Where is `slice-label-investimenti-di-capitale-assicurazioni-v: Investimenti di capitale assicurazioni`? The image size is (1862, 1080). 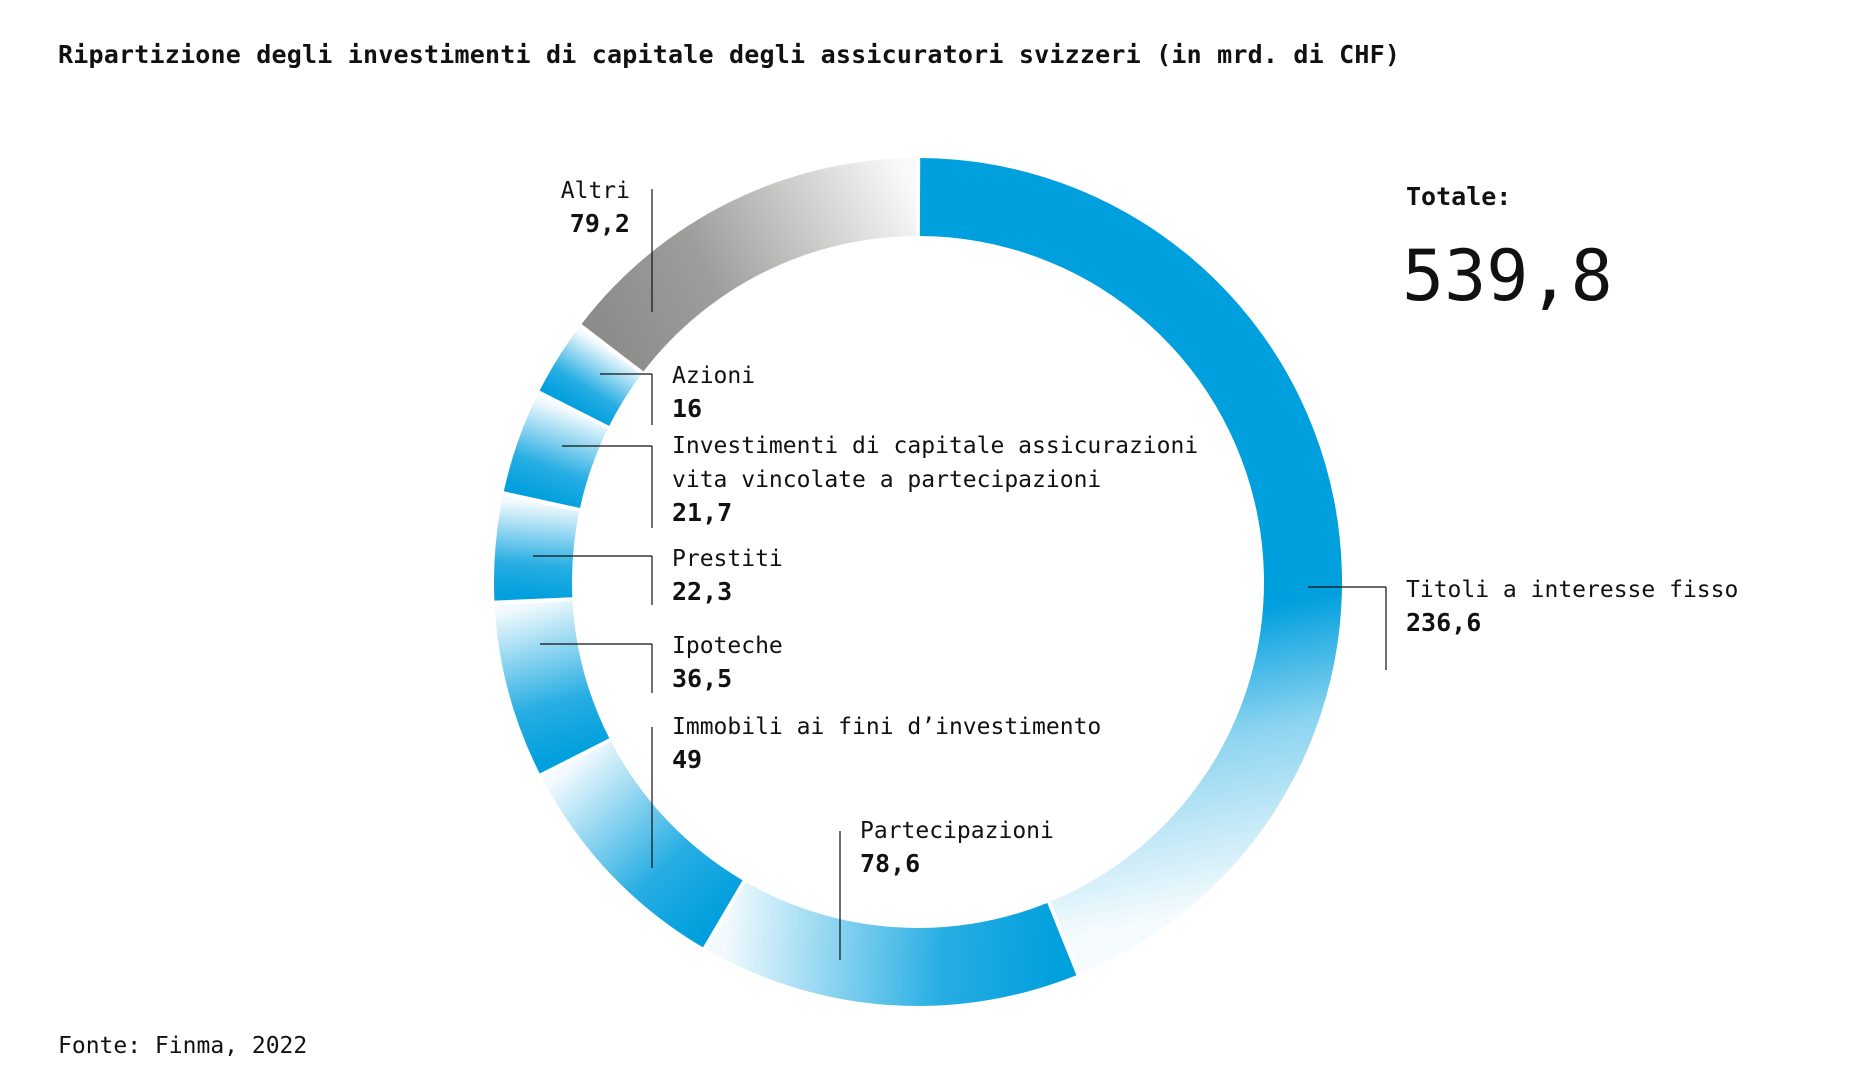 slice-label-investimenti-di-capitale-assicurazioni-v: Investimenti di capitale assicurazioni is located at coordinates (935, 446).